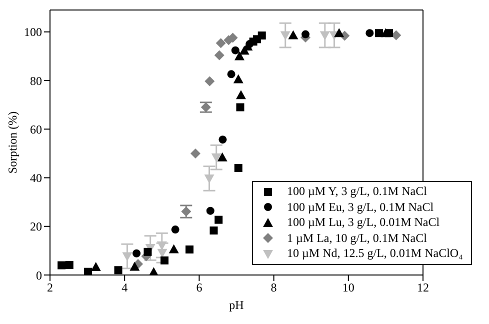 The width and height of the screenshot is (489, 324). I want to click on legend-label: 10 µM Nd, 12.5 g/L, 0.01M NaClO₄, so click(375, 254).